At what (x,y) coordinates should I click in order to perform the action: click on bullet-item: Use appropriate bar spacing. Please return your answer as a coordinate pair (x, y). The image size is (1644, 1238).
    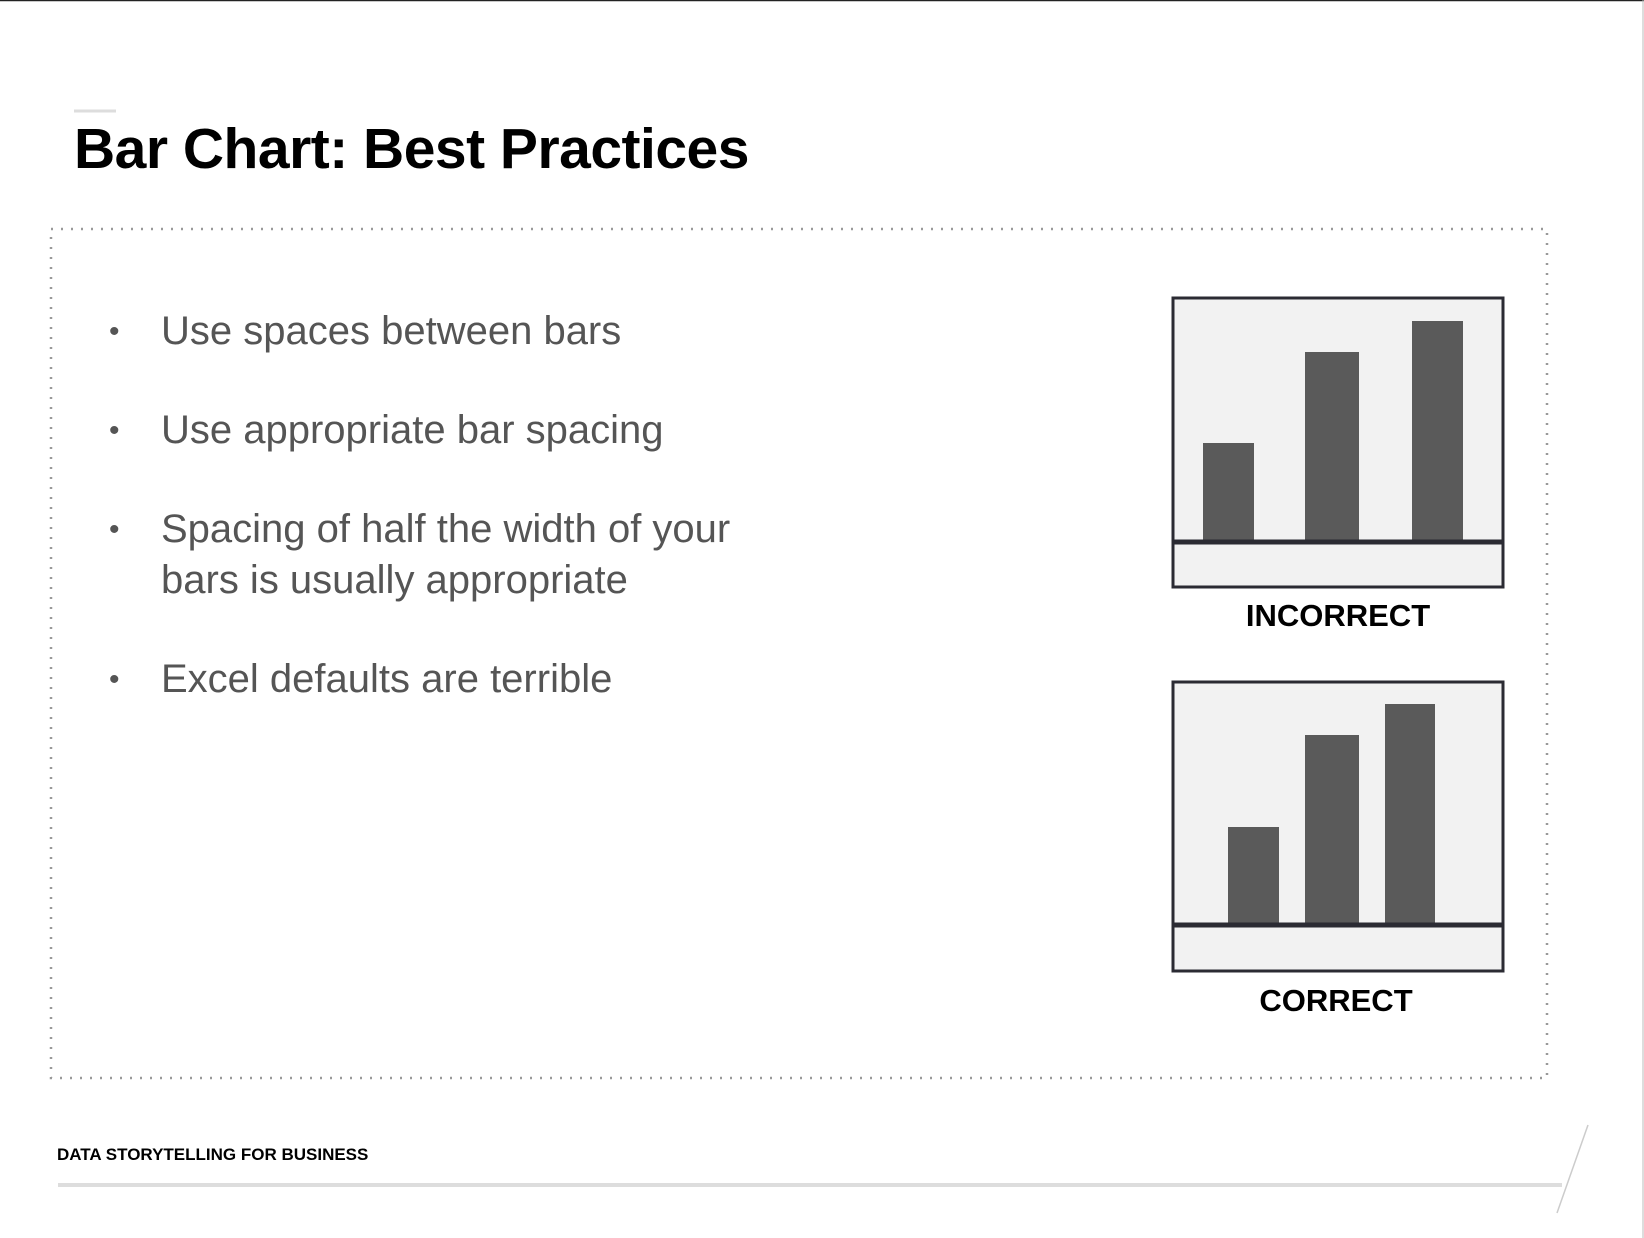
    Looking at the image, I should click on (435, 430).